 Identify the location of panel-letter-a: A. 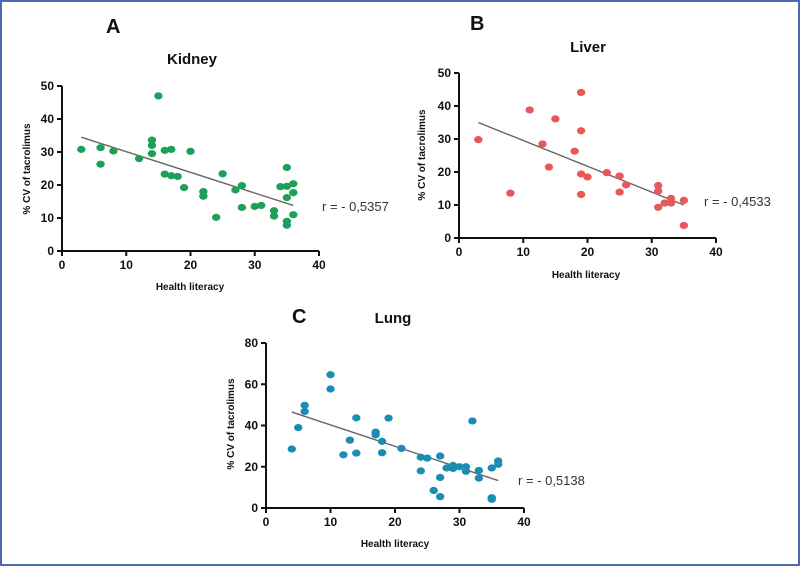
(113, 27).